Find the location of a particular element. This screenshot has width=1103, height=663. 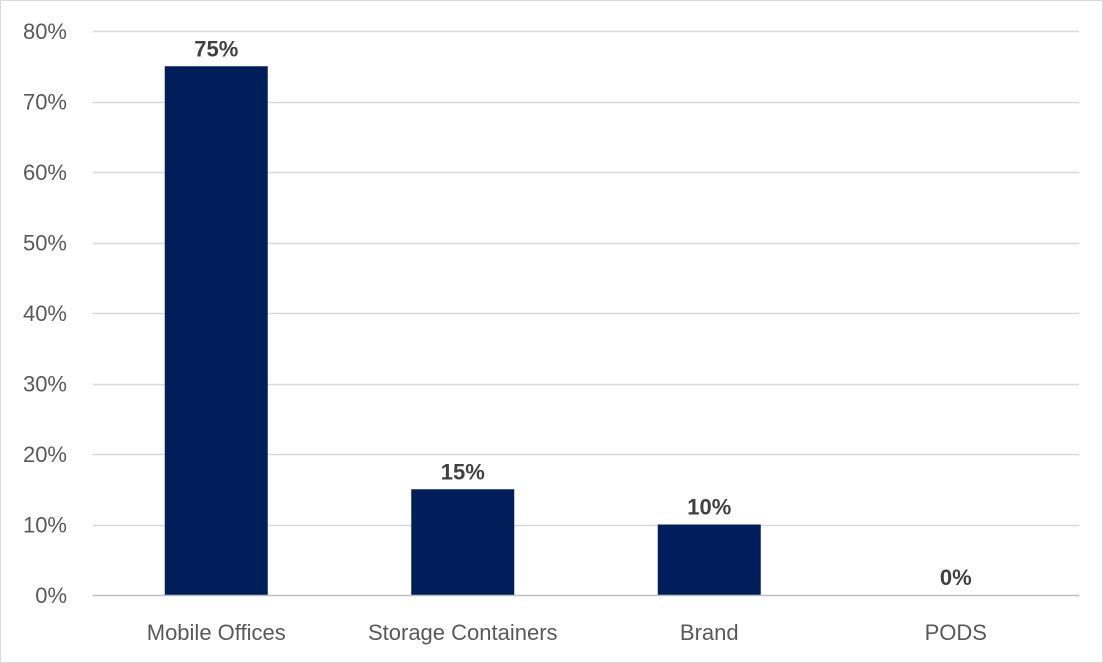

y-tick-label: 60% is located at coordinates (45, 172).